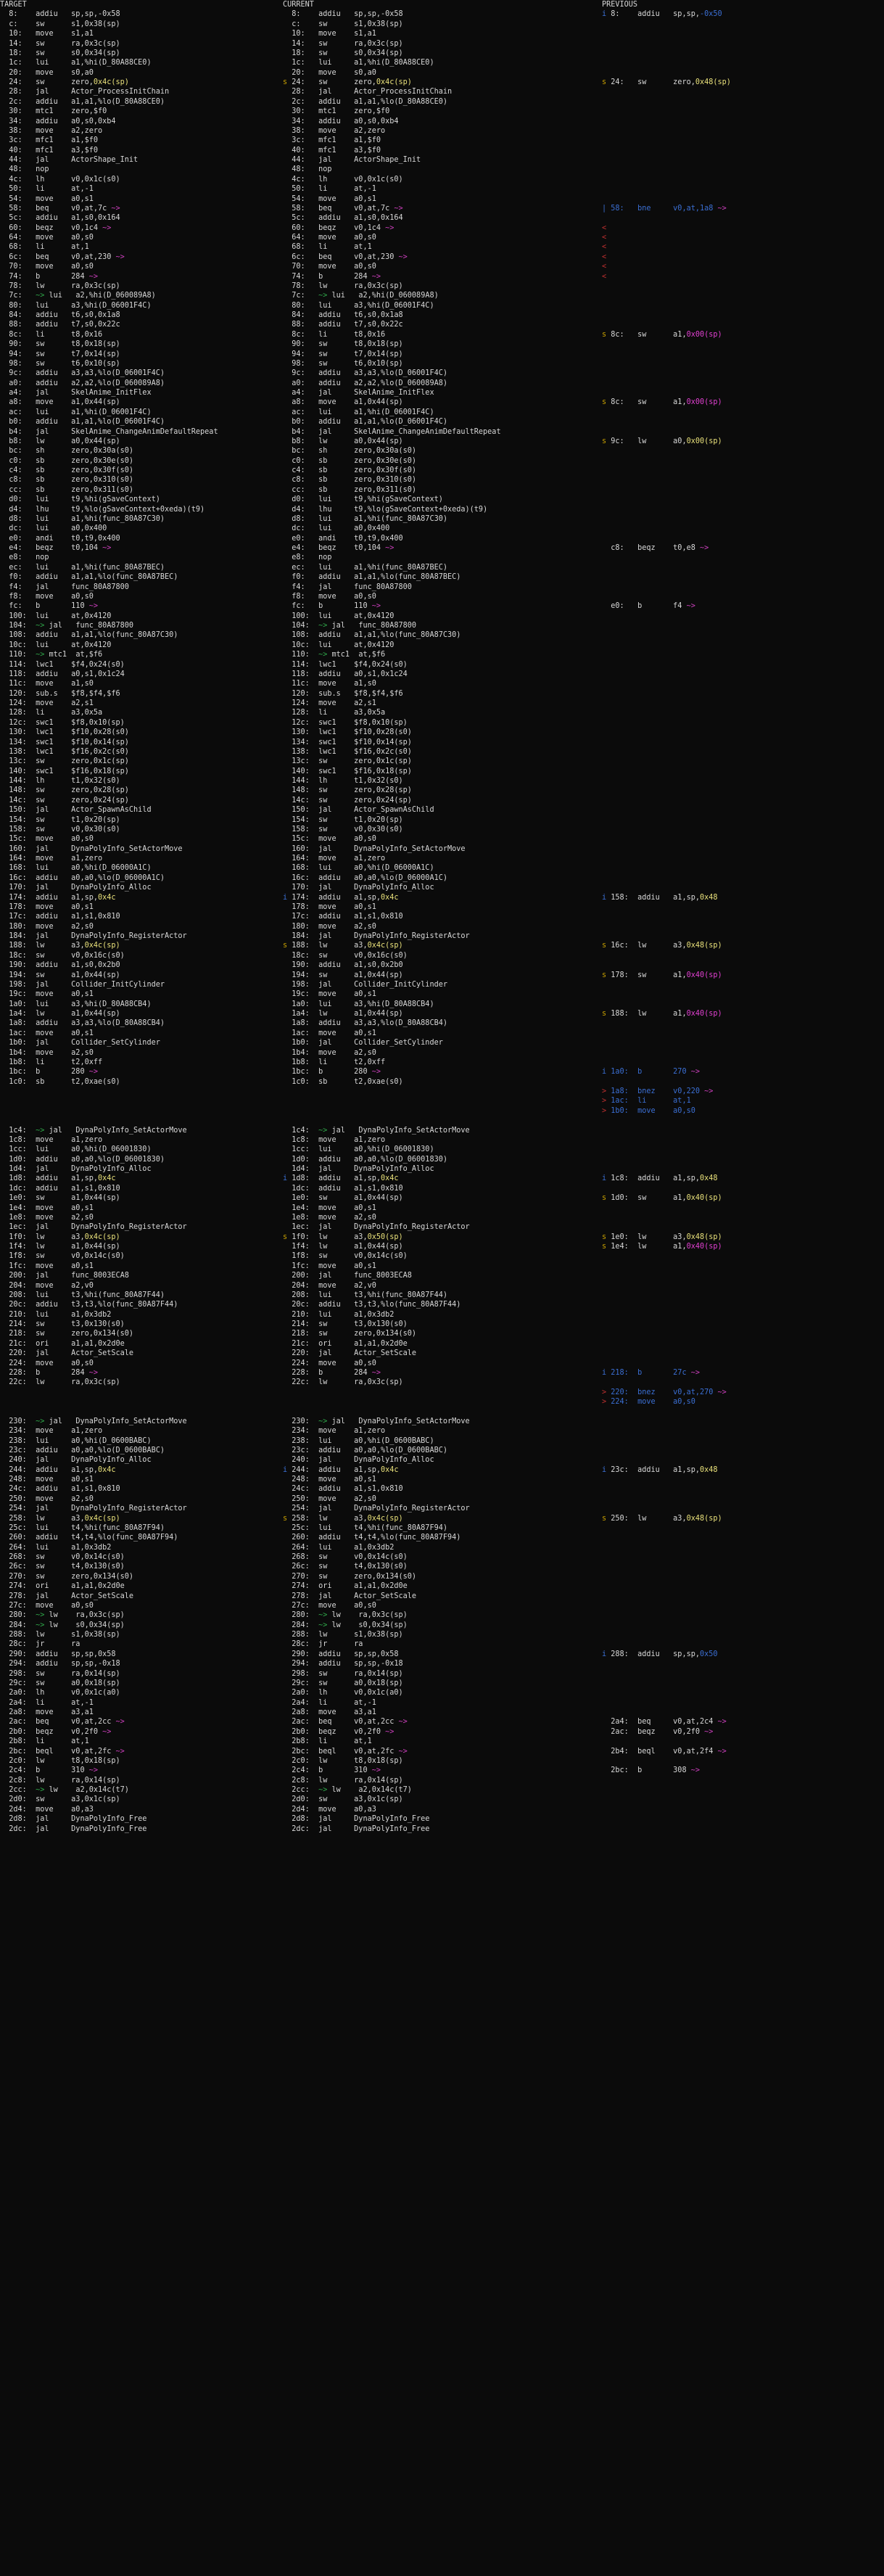  I want to click on asm-address: 27c:, so click(22, 1605).